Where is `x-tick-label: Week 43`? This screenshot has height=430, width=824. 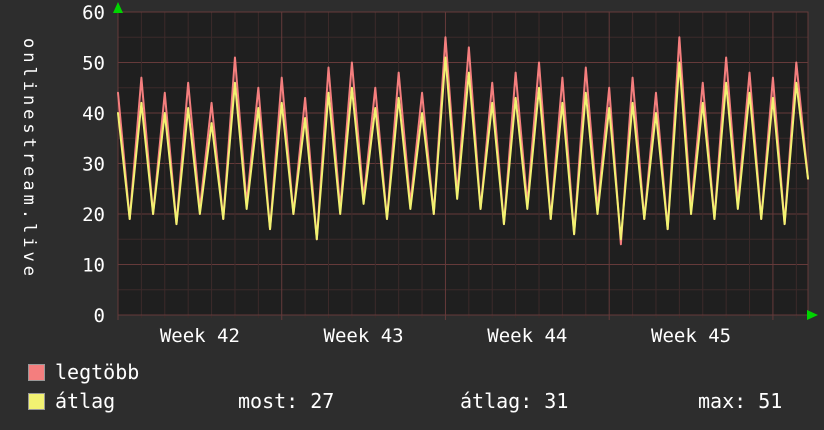 x-tick-label: Week 43 is located at coordinates (364, 336).